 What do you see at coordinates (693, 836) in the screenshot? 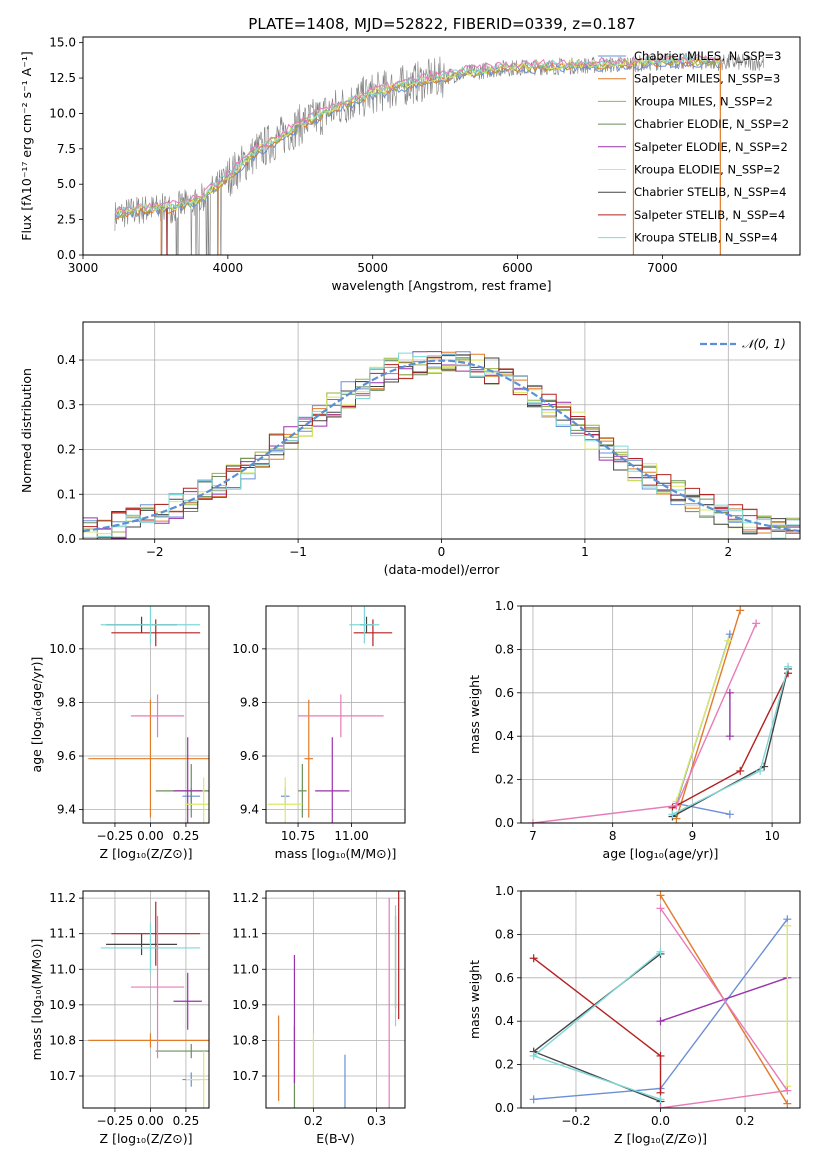
I see `x-tick-label: 9` at bounding box center [693, 836].